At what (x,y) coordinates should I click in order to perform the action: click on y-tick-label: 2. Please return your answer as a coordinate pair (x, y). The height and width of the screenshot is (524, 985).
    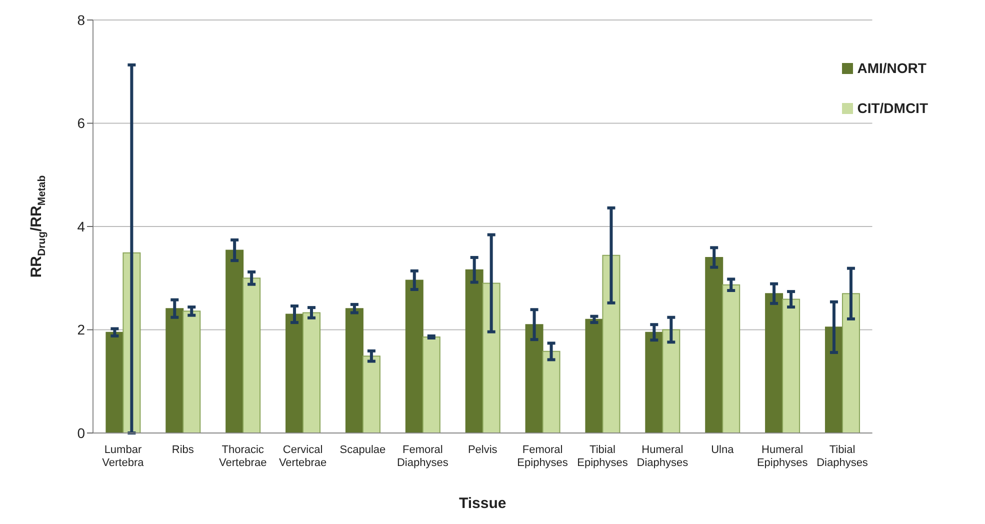
    Looking at the image, I should click on (81, 330).